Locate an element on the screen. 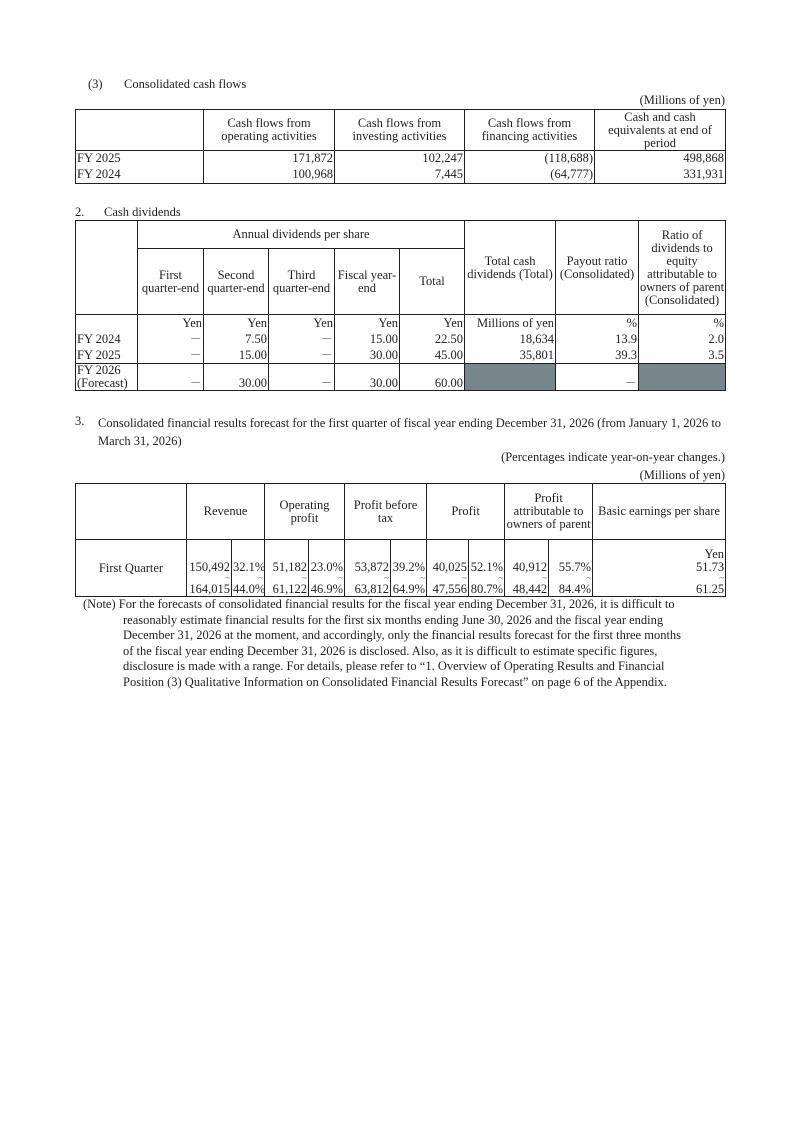  col-header: Cash flows from financing activities is located at coordinates (529, 130).